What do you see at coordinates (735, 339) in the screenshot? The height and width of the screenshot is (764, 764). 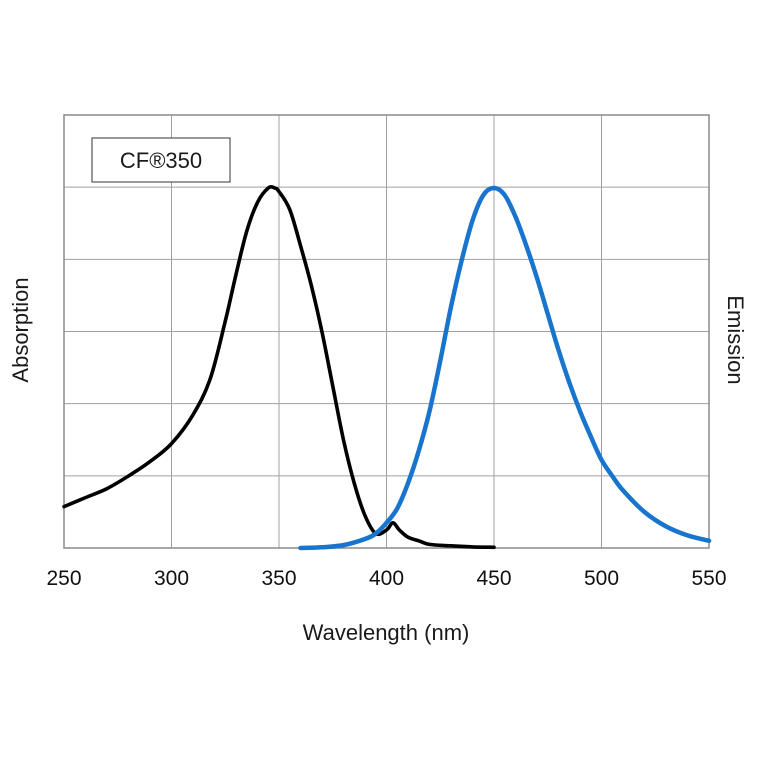 I see `y-axis-label-right: Emission` at bounding box center [735, 339].